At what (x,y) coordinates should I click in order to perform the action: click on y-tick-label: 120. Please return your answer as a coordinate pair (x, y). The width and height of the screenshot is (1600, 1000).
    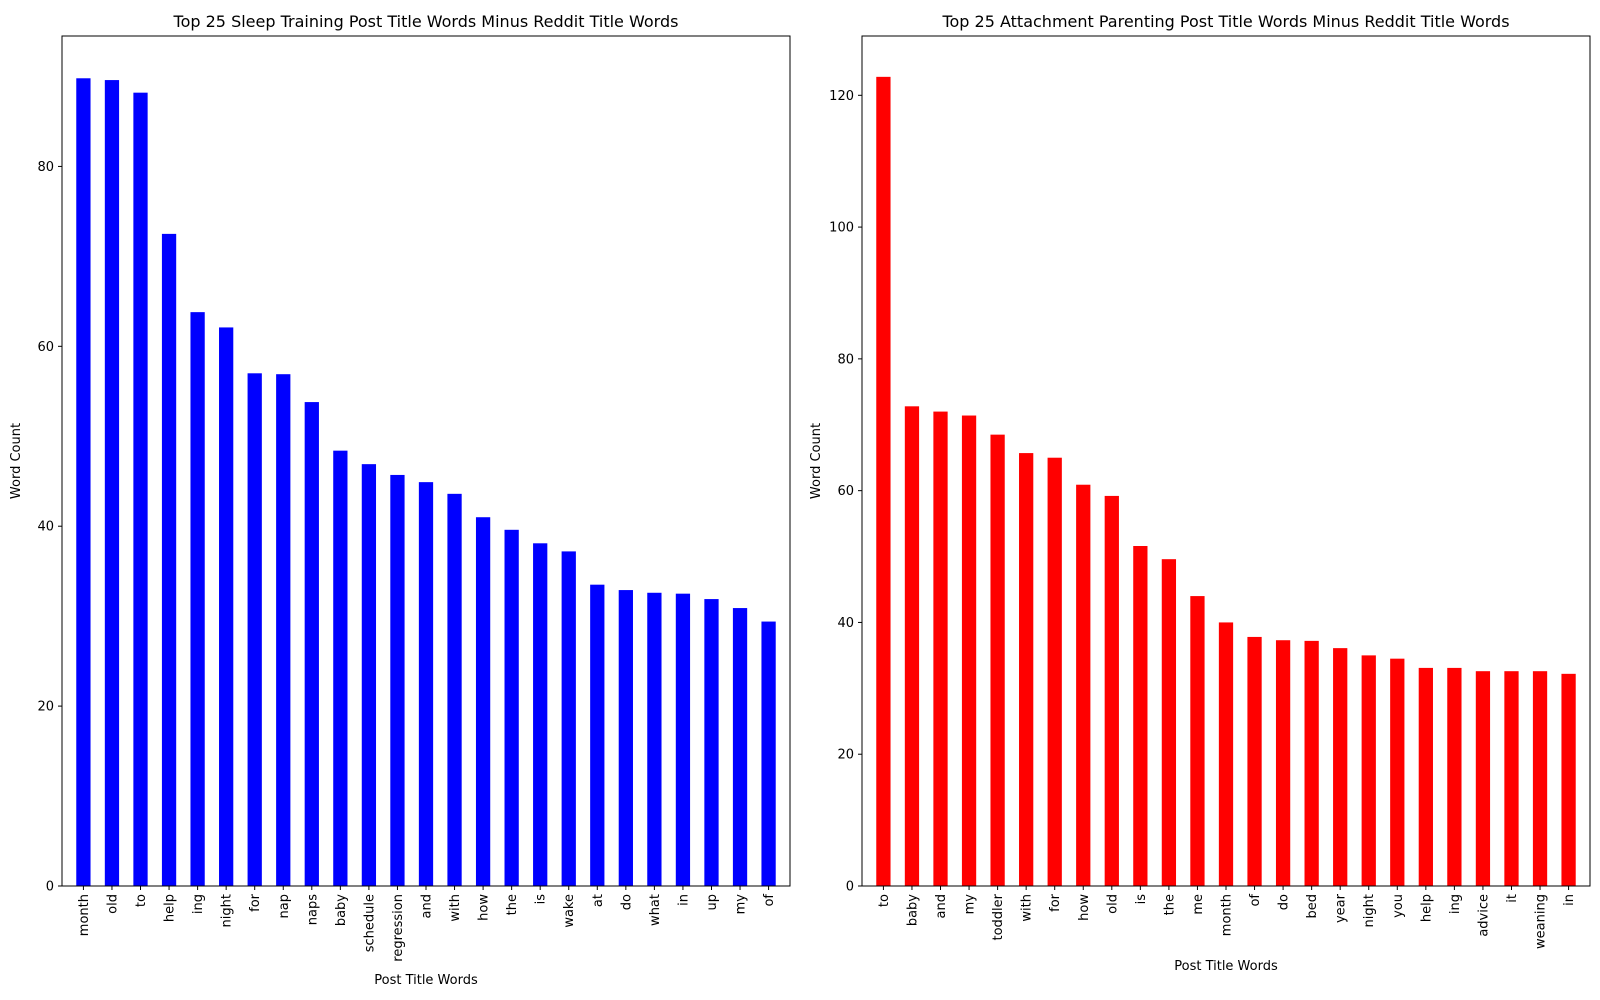
    Looking at the image, I should click on (841, 96).